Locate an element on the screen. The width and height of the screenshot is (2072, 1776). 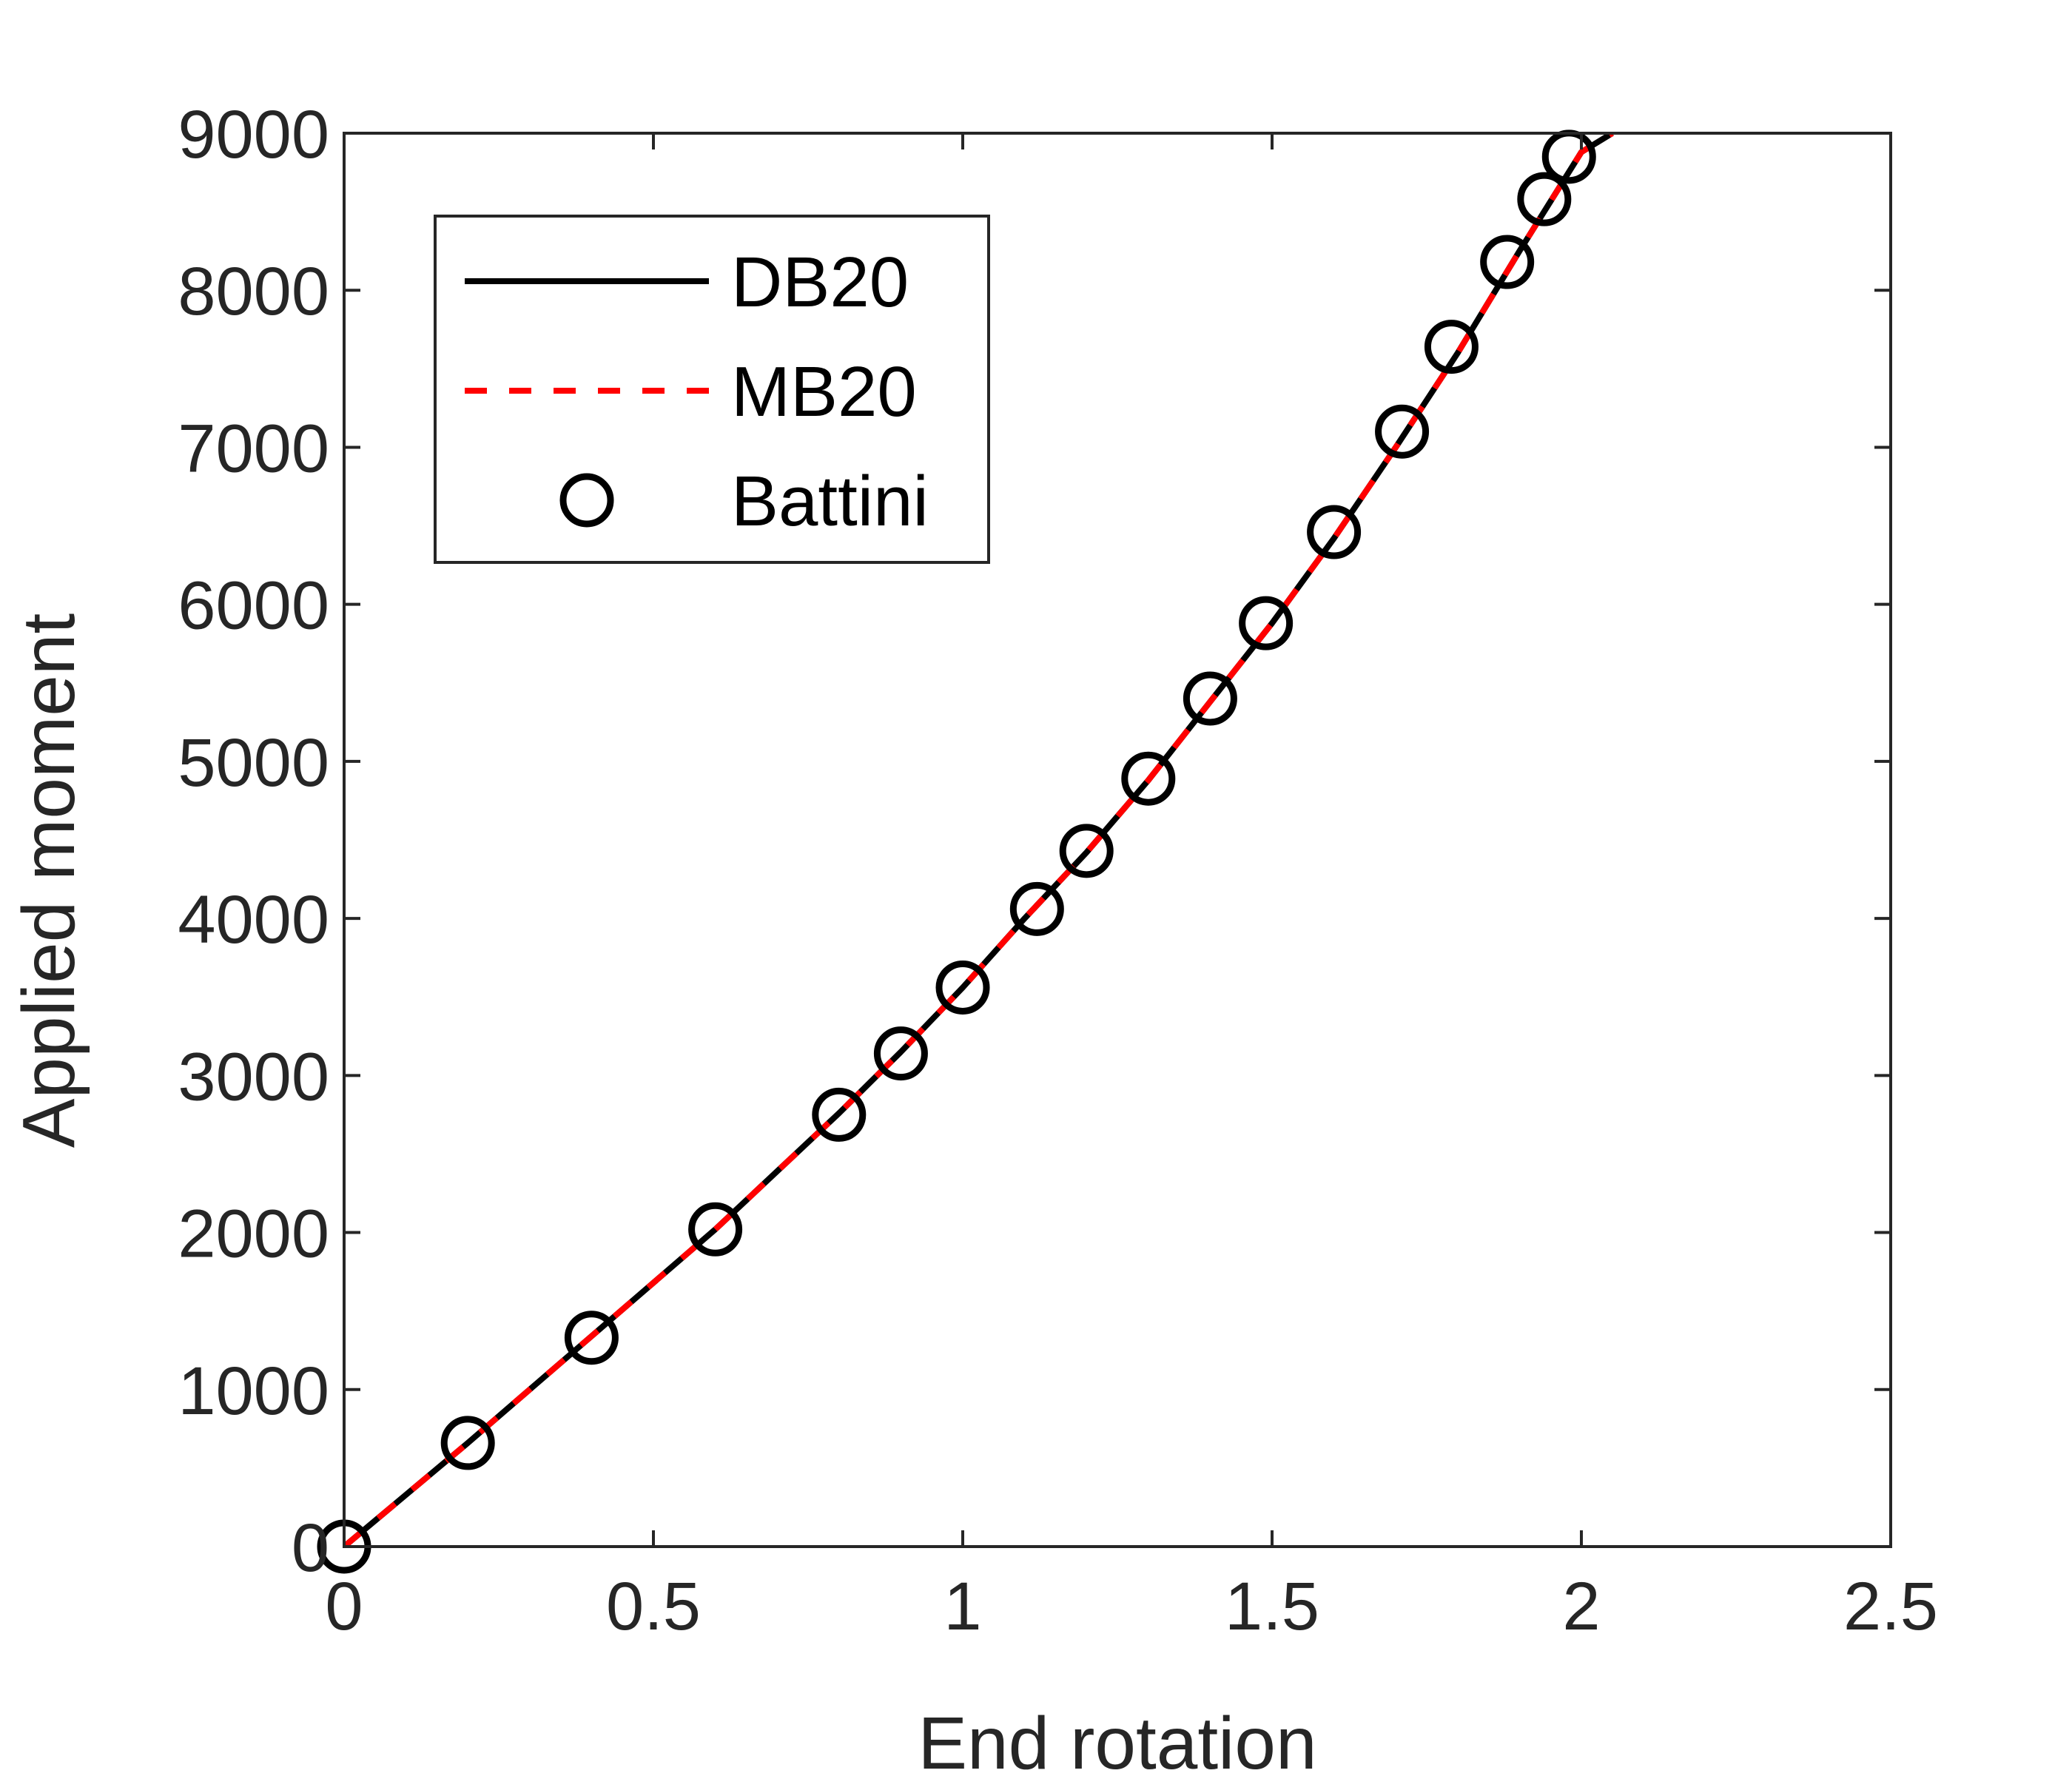
y-tick-label: 7000 is located at coordinates (253, 448).